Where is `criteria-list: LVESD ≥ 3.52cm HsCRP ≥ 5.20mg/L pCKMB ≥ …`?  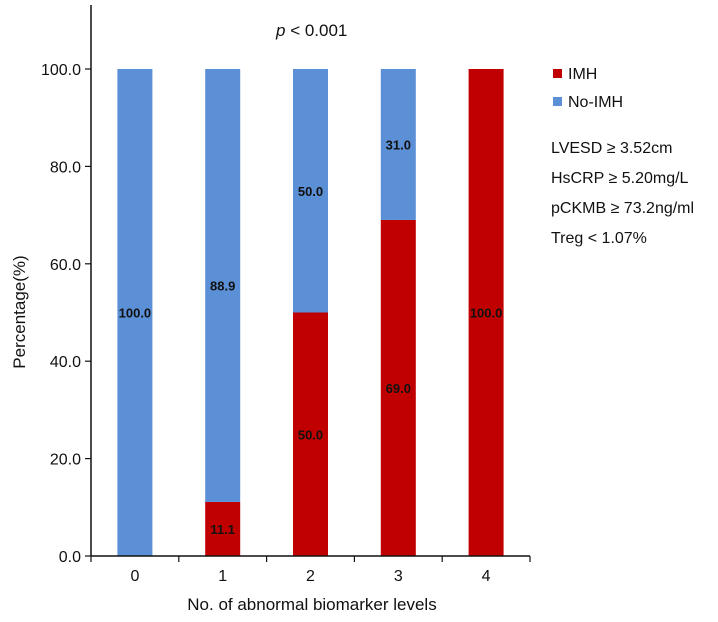 criteria-list: LVESD ≥ 3.52cm HsCRP ≥ 5.20mg/L pCKMB ≥ … is located at coordinates (622, 193).